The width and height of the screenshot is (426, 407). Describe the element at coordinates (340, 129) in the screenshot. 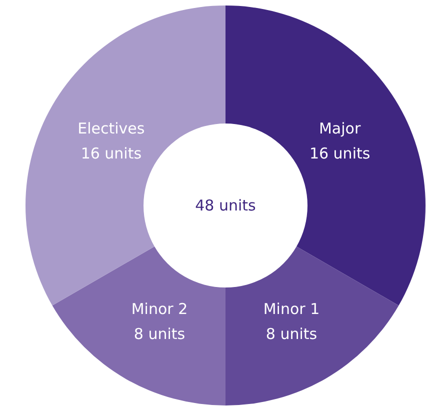

I see `slice-label: Major` at that location.